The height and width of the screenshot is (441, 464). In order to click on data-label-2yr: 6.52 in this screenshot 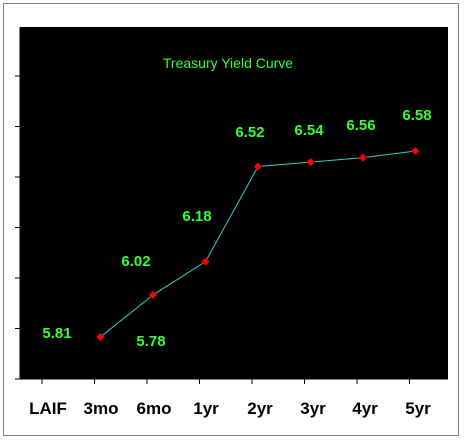, I will do `click(249, 132)`.